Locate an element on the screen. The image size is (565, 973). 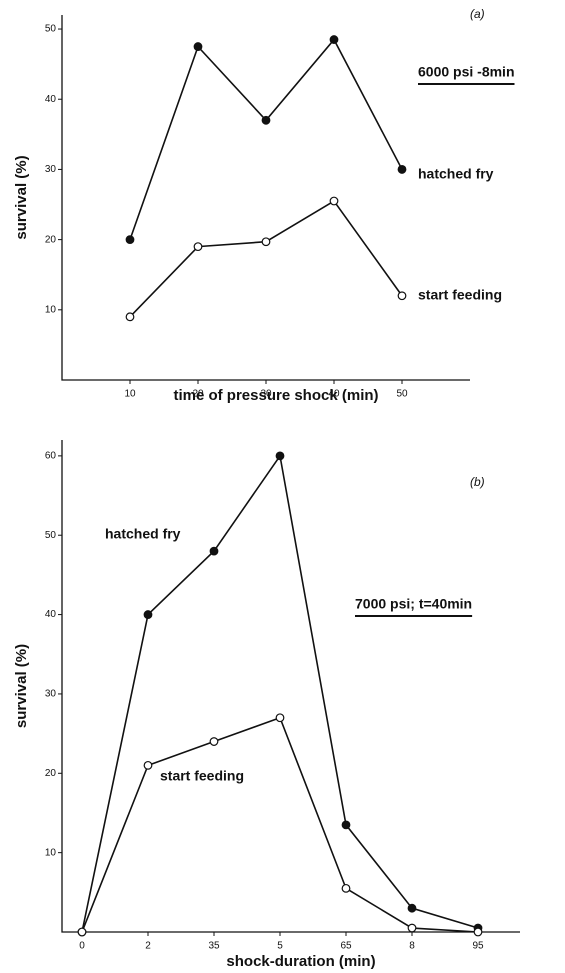
x-axis-title: time of pressure shock (min) is located at coordinates (275, 395).